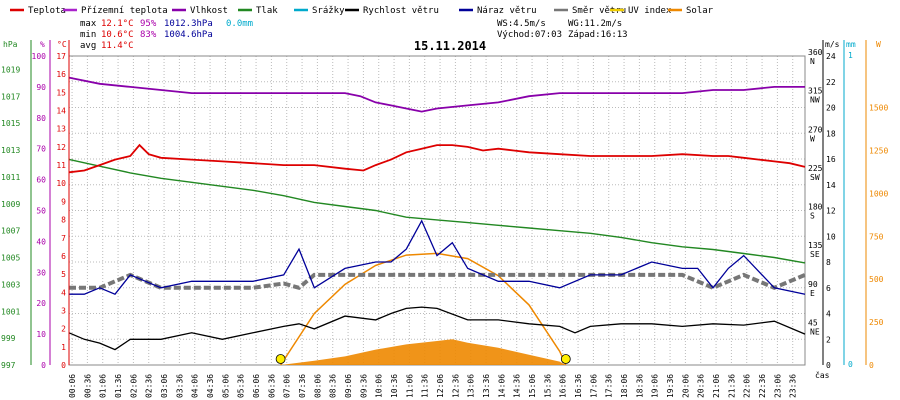  Describe the element at coordinates (195, 386) in the screenshot. I see `x-tick-label: 04:06` at that location.